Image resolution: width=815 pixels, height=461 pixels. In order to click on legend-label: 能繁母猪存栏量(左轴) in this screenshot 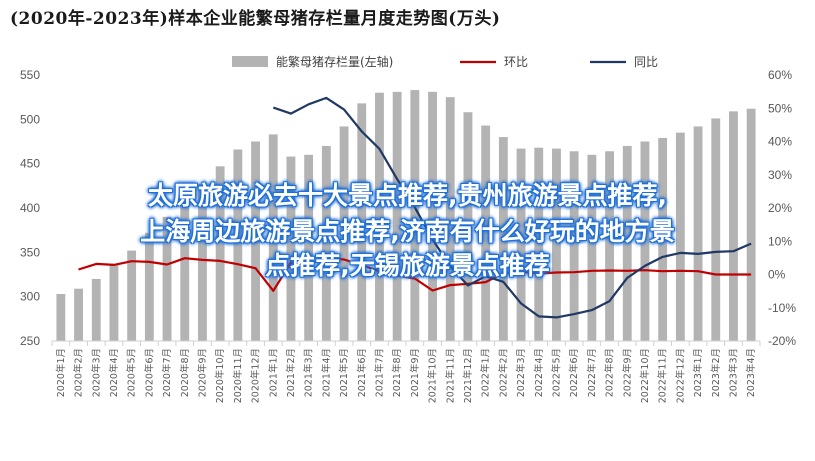, I will do `click(334, 61)`.